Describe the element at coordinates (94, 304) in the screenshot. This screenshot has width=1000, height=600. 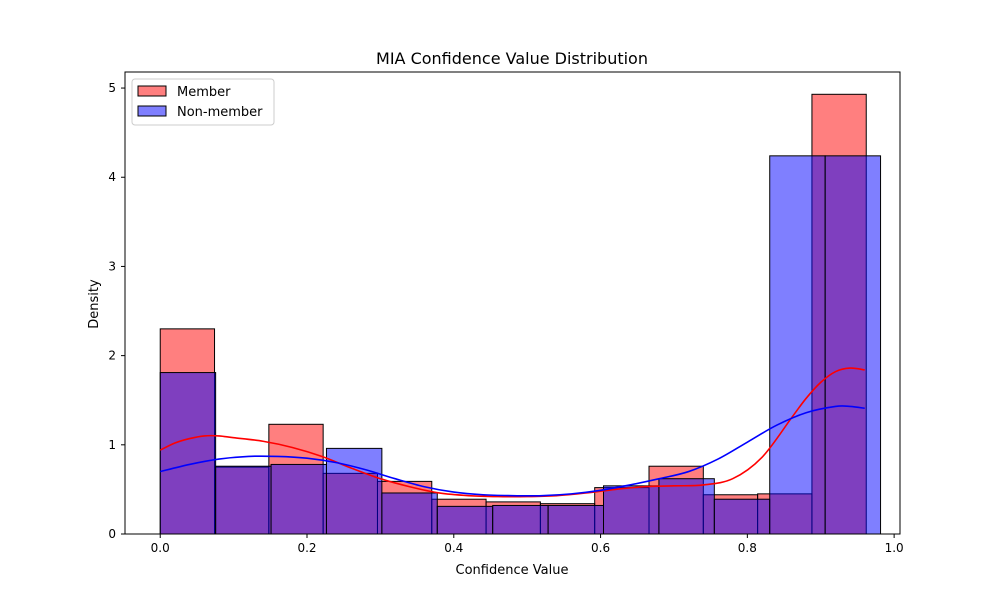
I see `y-axis-label: Density` at that location.